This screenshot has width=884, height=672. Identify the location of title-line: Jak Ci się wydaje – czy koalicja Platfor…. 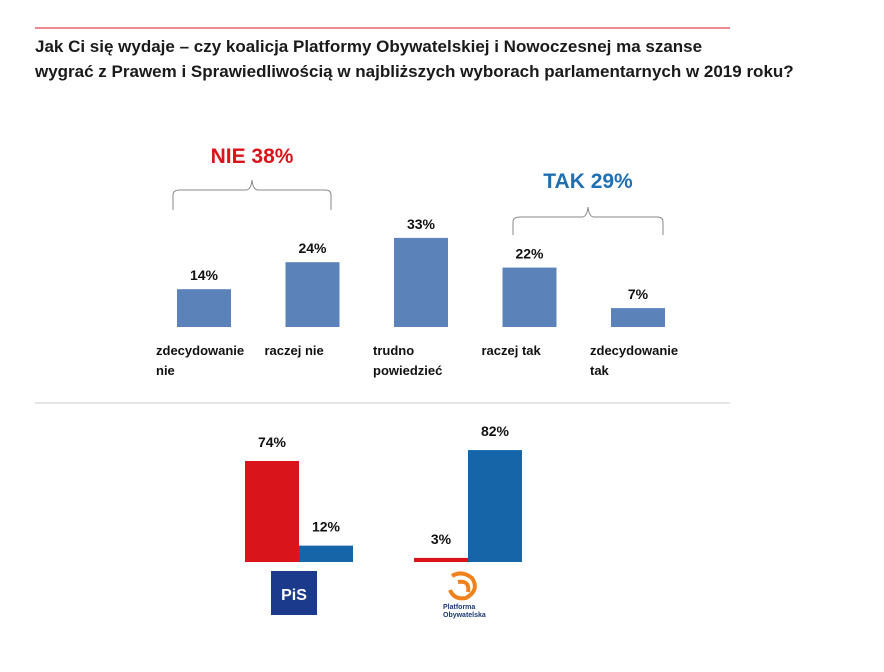
(369, 46).